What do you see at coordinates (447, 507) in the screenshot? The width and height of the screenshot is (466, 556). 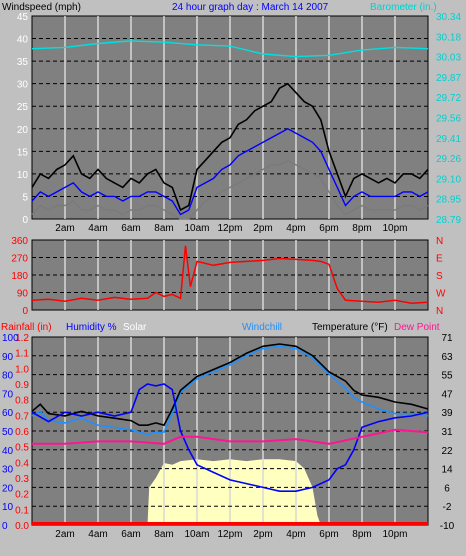 I see `temp-ytick-1: -2` at bounding box center [447, 507].